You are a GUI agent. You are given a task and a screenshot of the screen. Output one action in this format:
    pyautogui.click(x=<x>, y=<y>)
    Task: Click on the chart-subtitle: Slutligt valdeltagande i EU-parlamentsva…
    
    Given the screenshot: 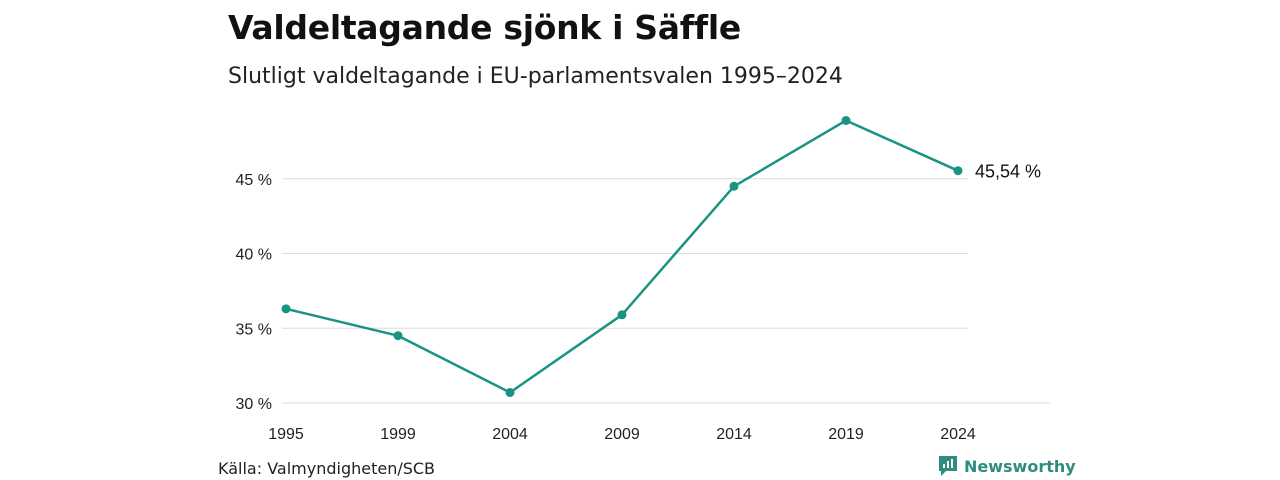 What is the action you would take?
    pyautogui.click(x=535, y=76)
    